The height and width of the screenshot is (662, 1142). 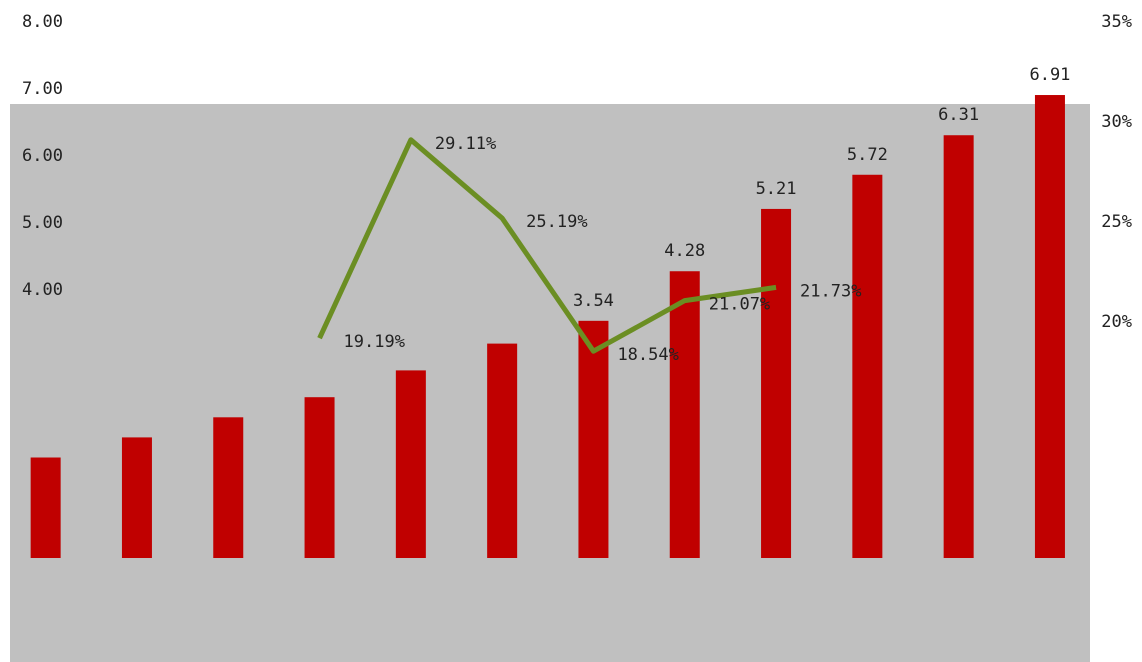 What do you see at coordinates (958, 115) in the screenshot?
I see `bar-value-label: 6.31` at bounding box center [958, 115].